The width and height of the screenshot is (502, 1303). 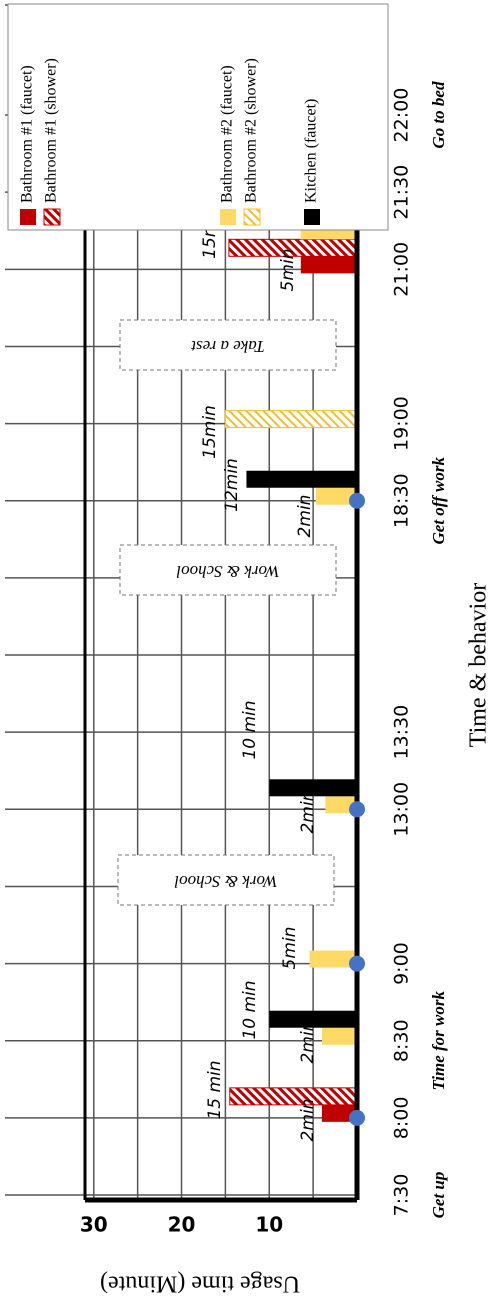 I want to click on legend-label: Bathroom #2 (shower), so click(x=251, y=130).